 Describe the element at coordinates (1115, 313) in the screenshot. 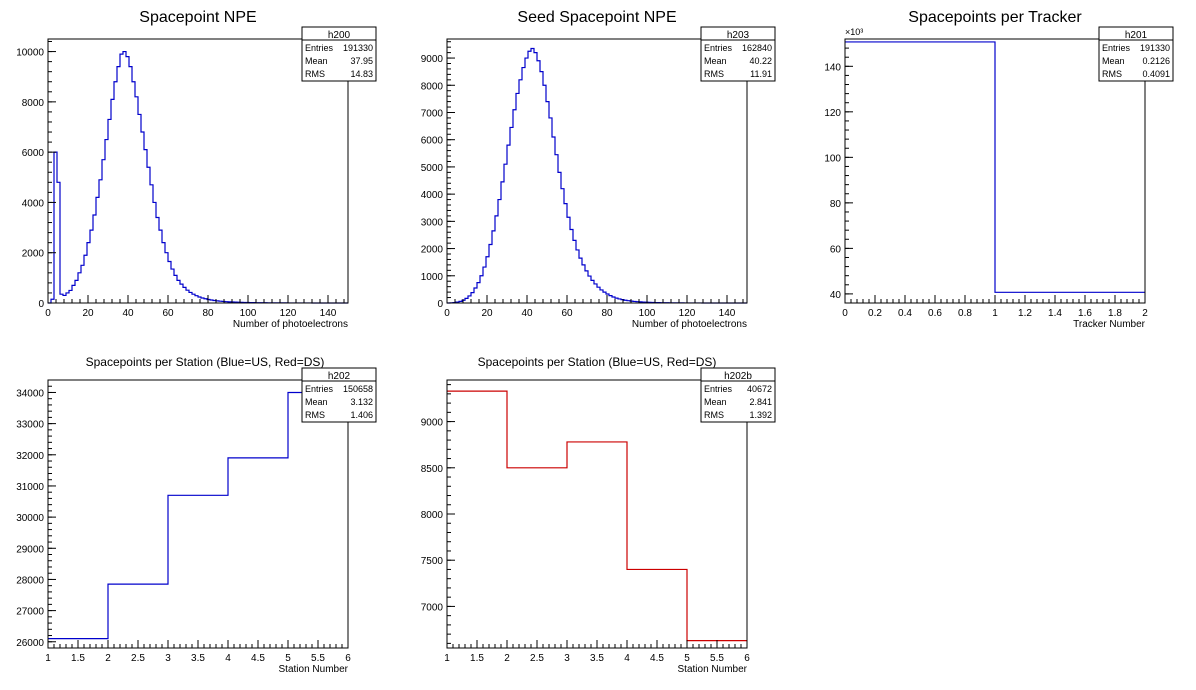

I see `x-tick-label: 1.8` at that location.